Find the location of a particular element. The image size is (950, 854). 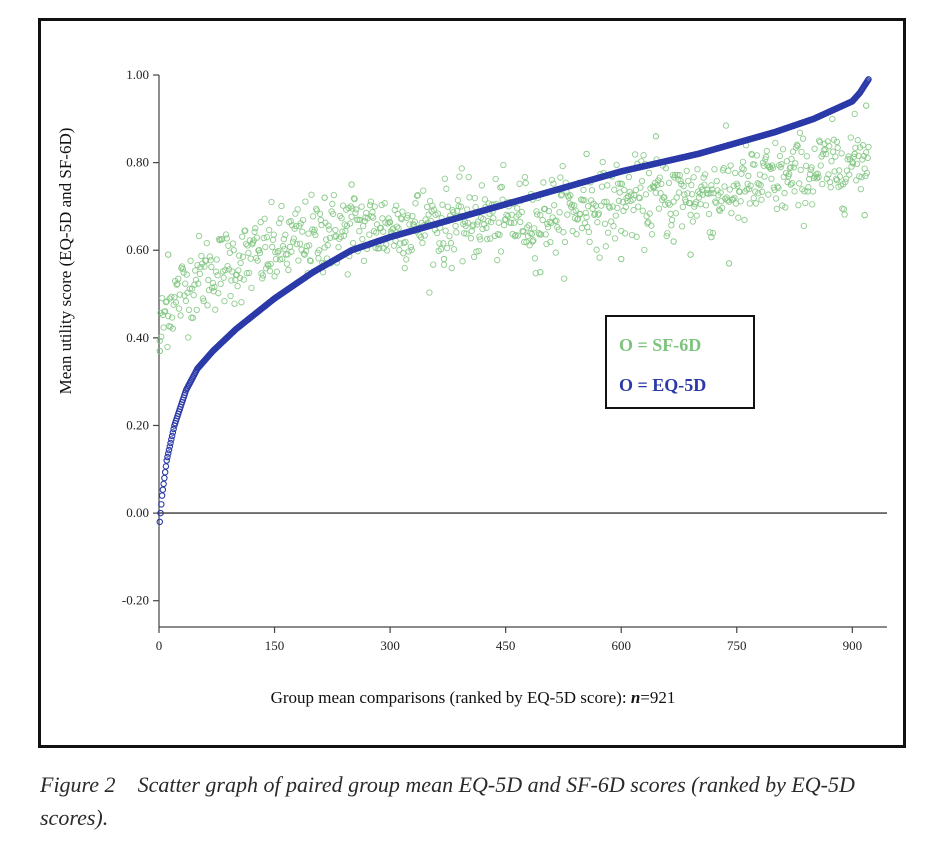

caption-label: Figure 2 is located at coordinates (78, 784).